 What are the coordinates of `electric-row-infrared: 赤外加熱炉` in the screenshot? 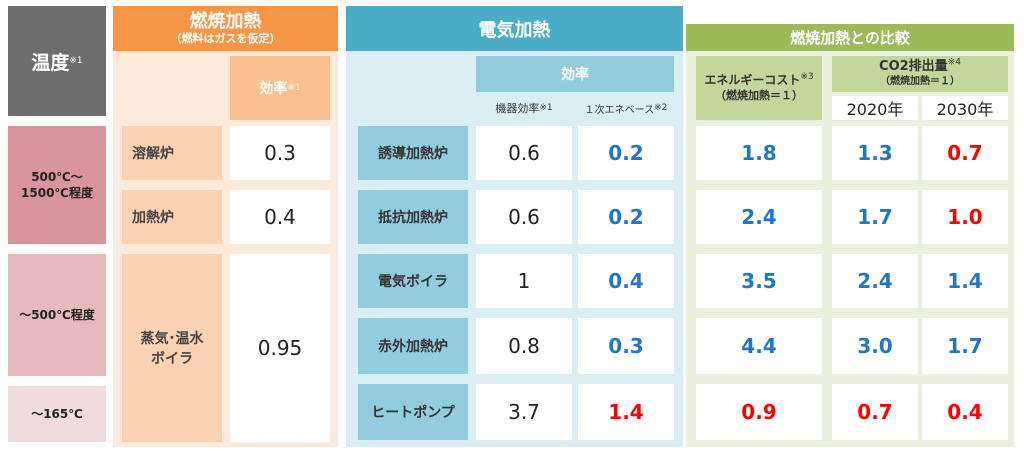 It's located at (413, 346).